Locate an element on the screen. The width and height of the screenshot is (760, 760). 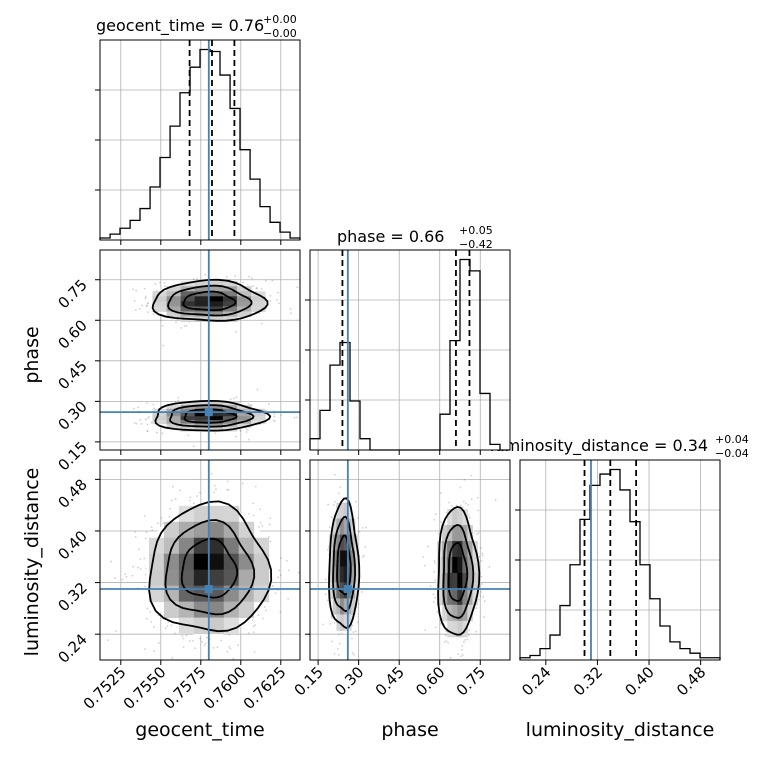
hist-phase is located at coordinates (408, 352).